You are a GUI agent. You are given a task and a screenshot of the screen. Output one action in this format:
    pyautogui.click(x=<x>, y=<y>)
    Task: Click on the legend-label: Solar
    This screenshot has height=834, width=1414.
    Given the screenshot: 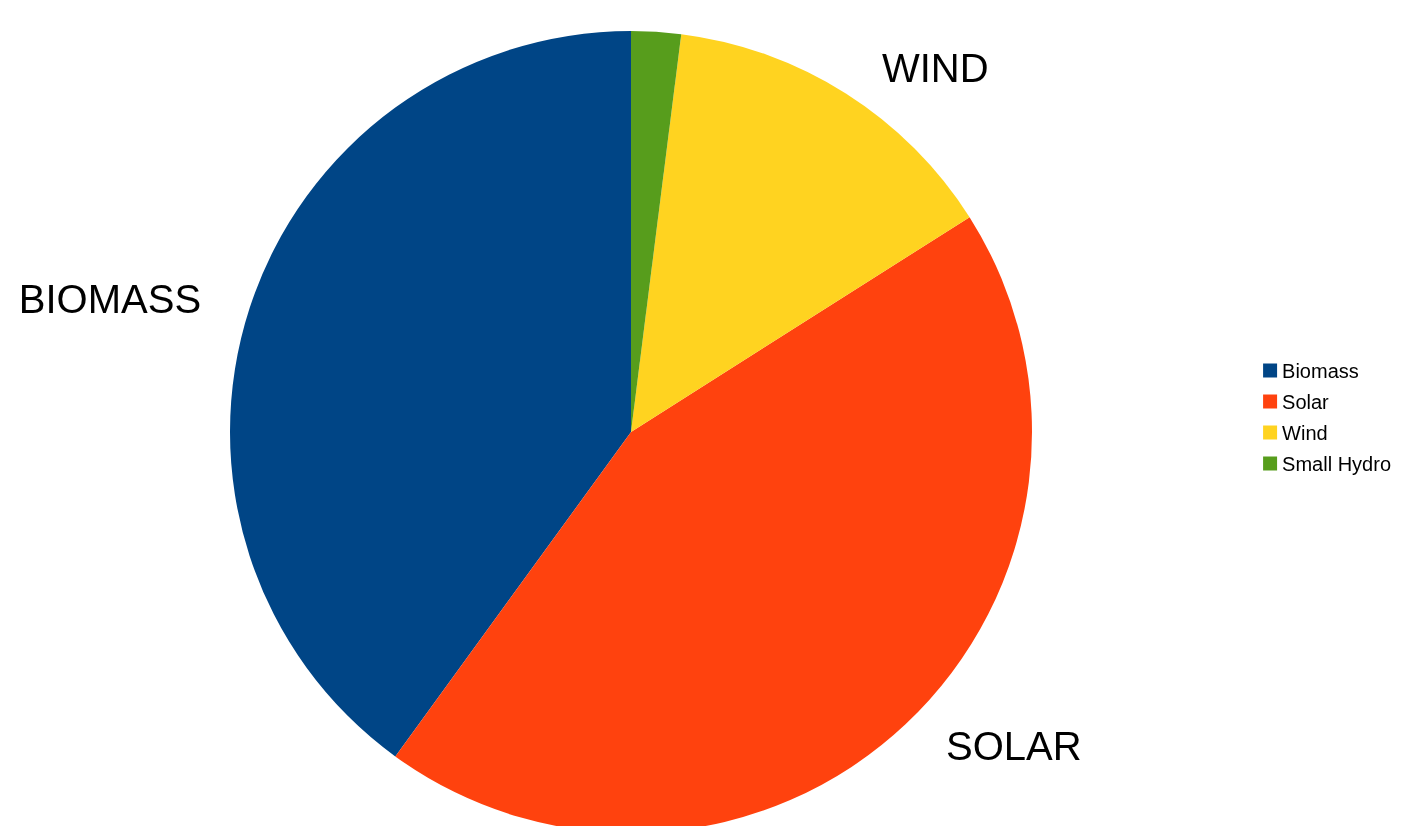 What is the action you would take?
    pyautogui.click(x=1306, y=401)
    